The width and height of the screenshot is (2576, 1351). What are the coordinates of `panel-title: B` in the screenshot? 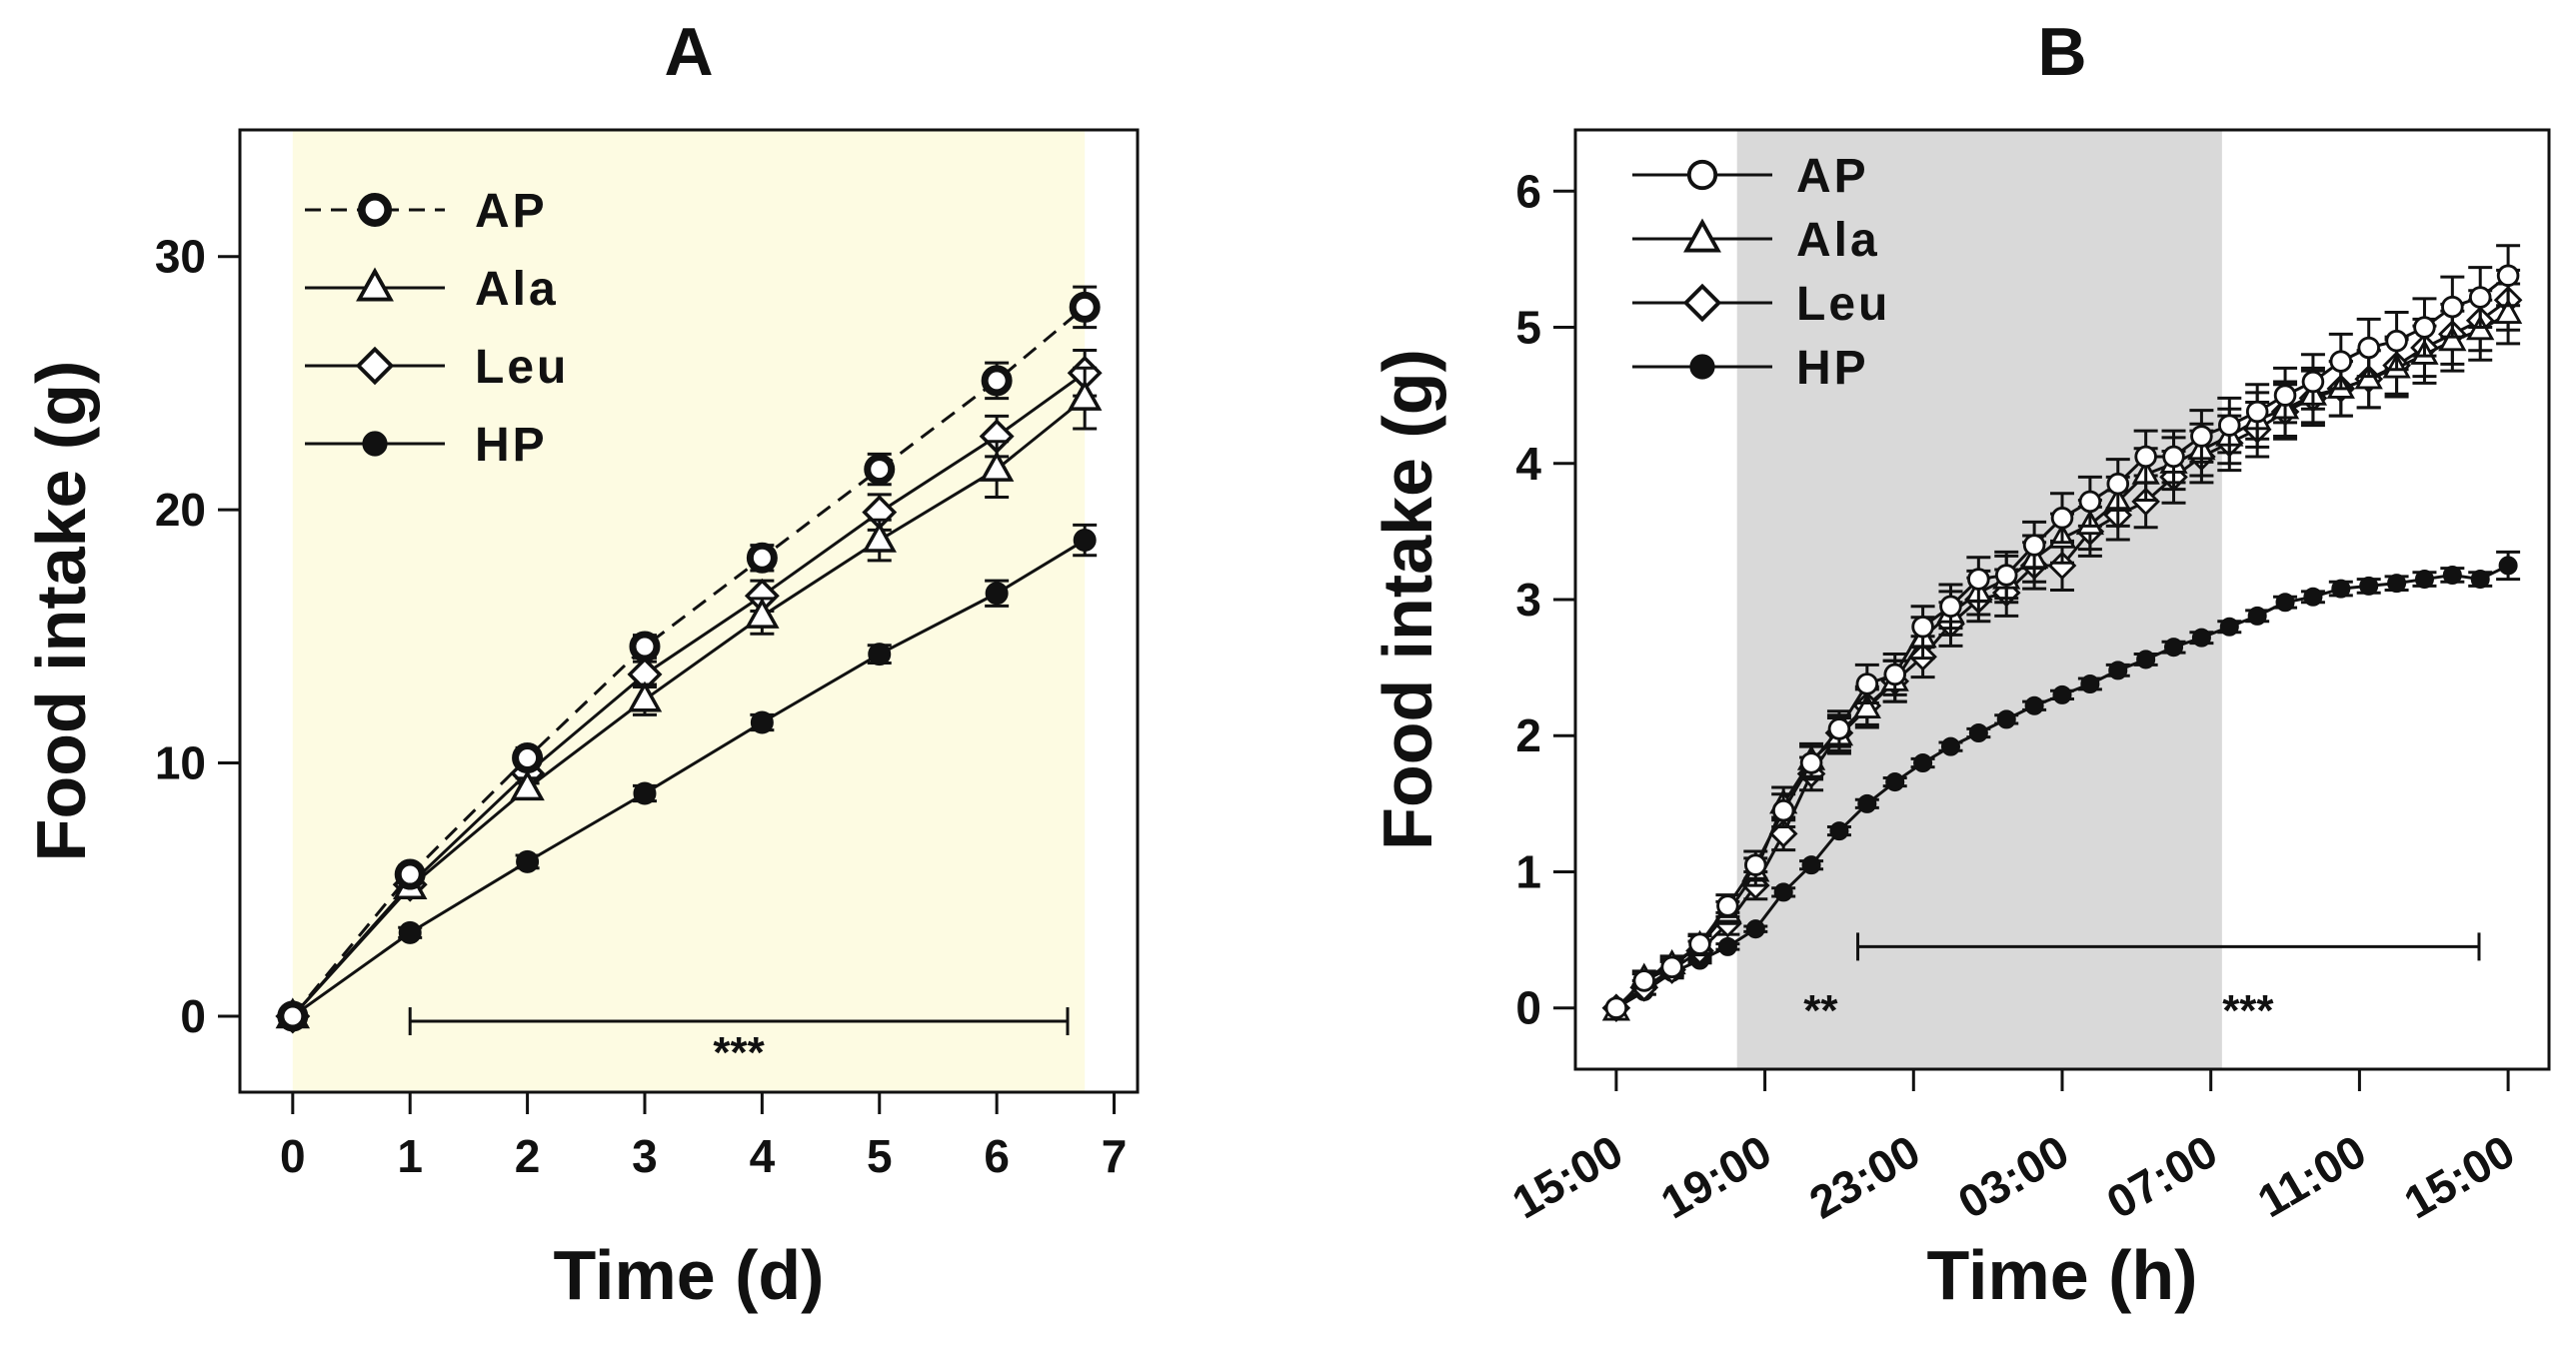 It's located at (2061, 52).